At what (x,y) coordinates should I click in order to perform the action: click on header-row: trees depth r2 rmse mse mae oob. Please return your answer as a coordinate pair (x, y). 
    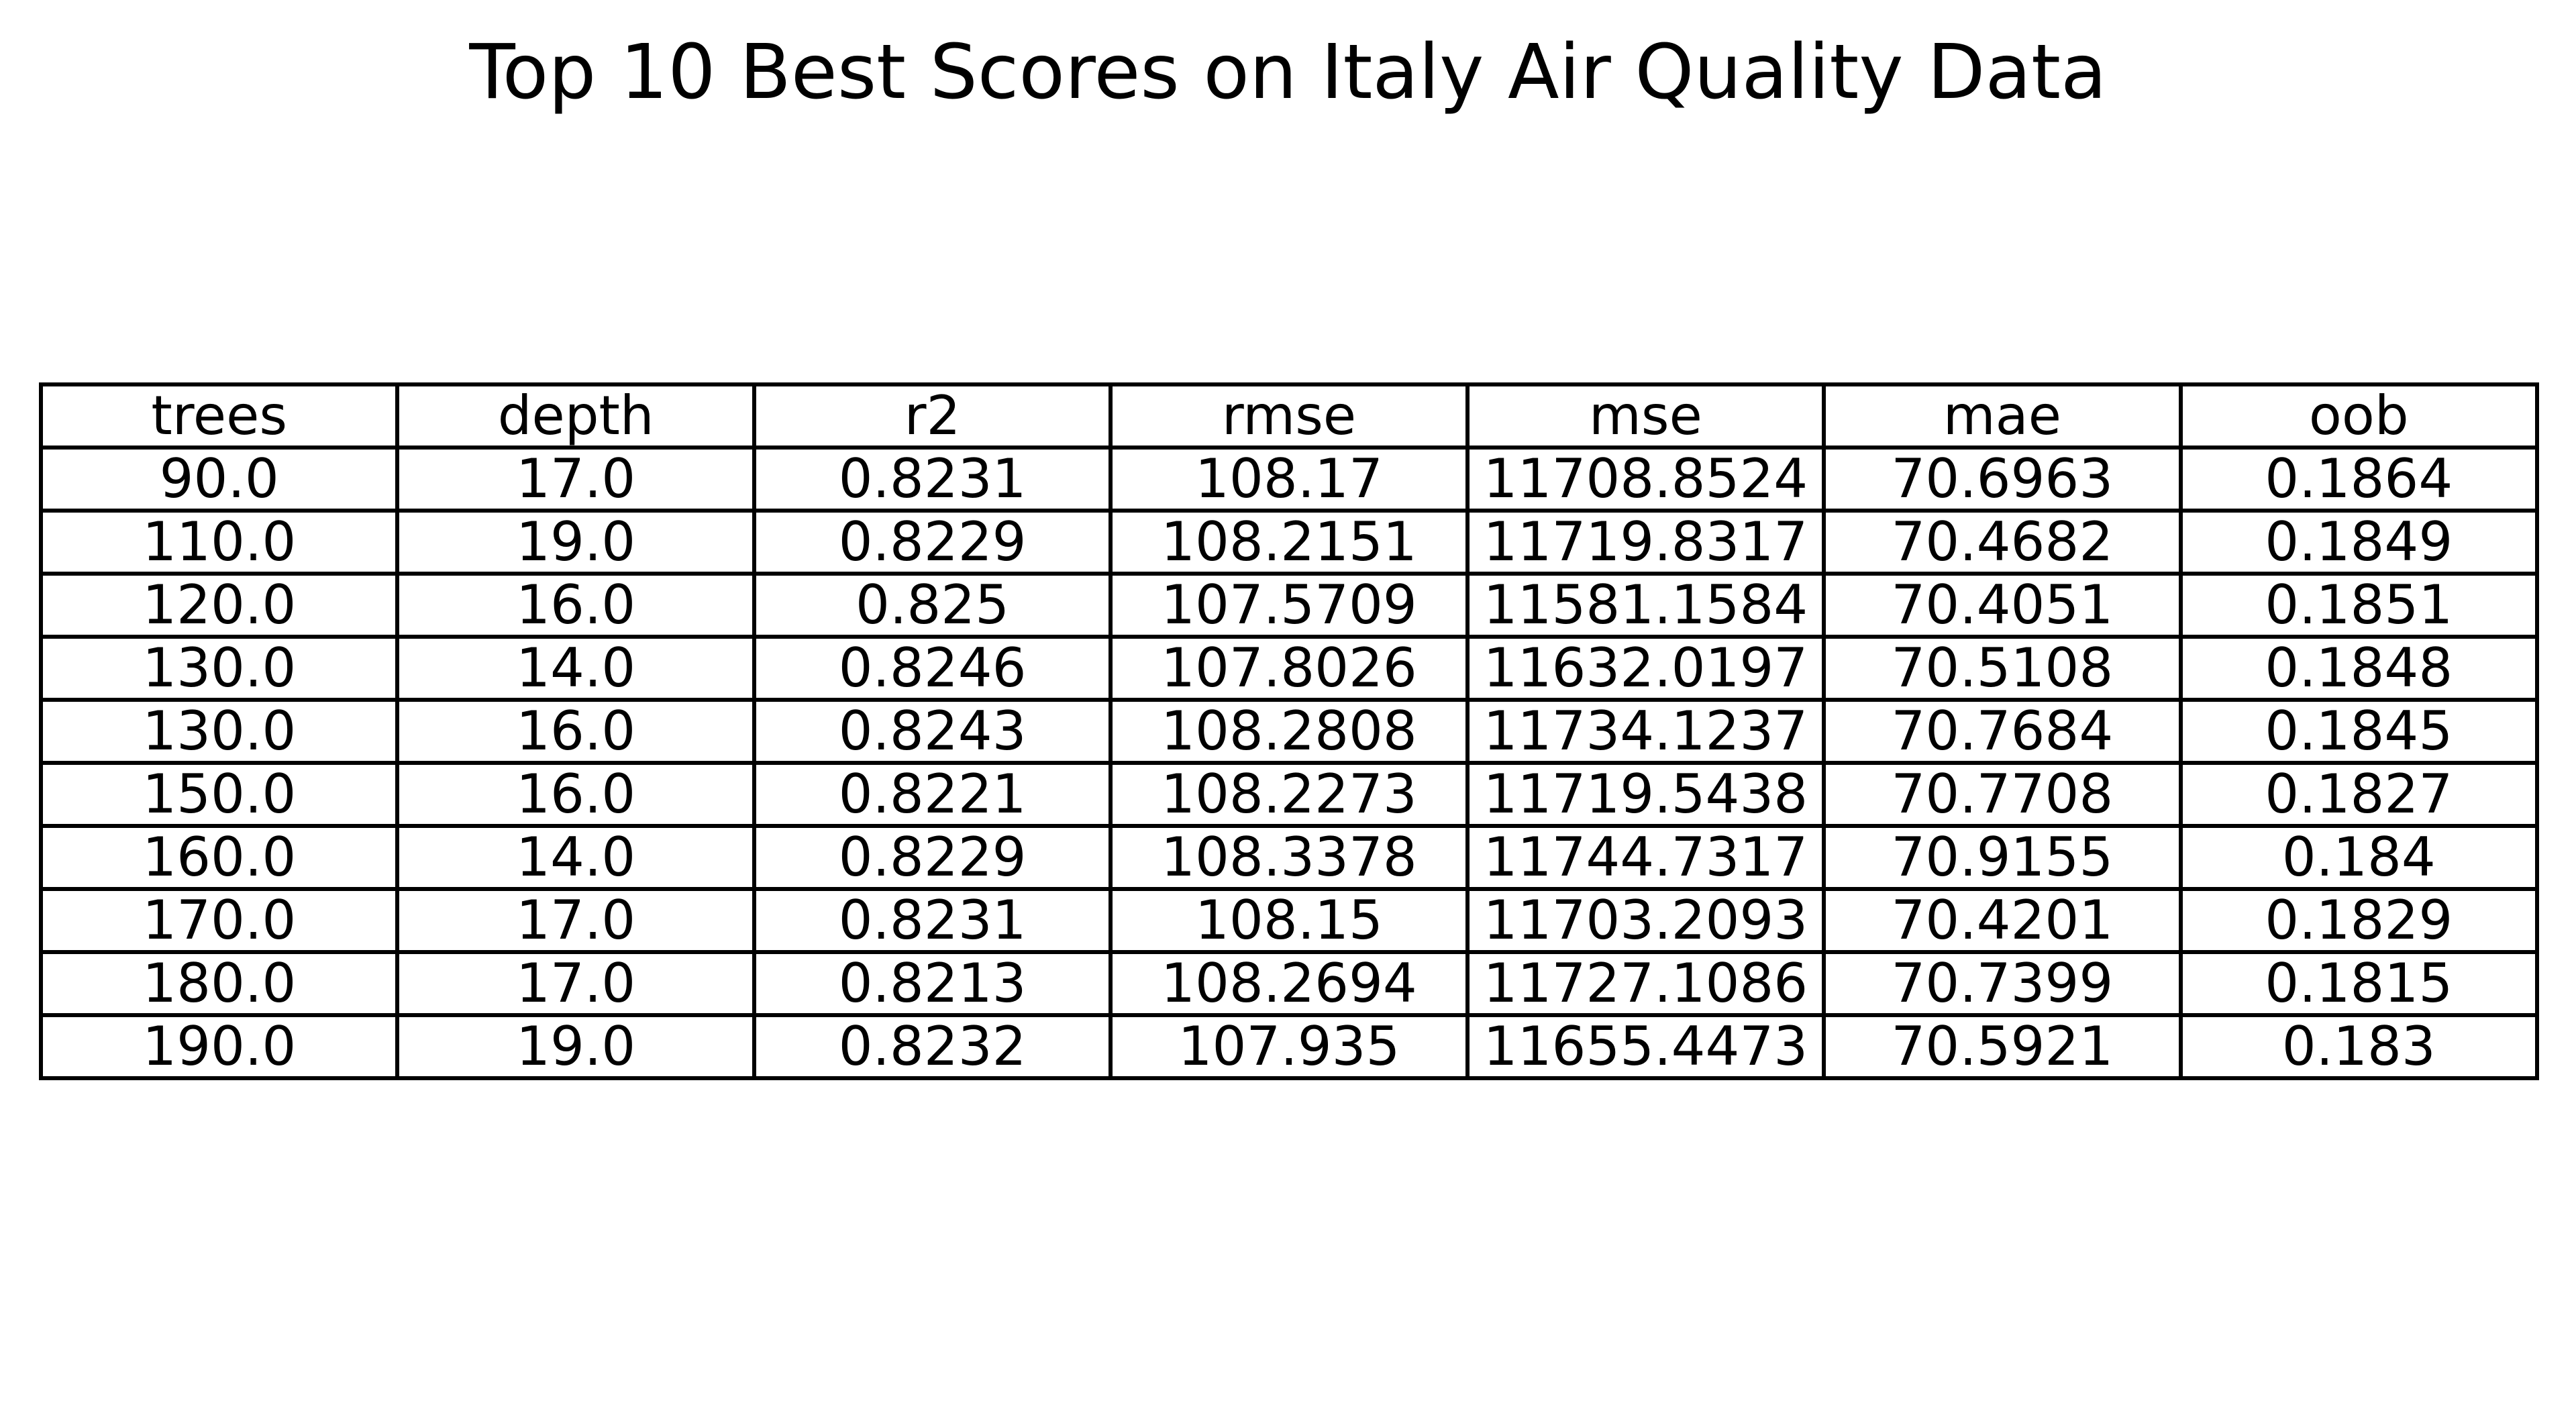
    Looking at the image, I should click on (1289, 416).